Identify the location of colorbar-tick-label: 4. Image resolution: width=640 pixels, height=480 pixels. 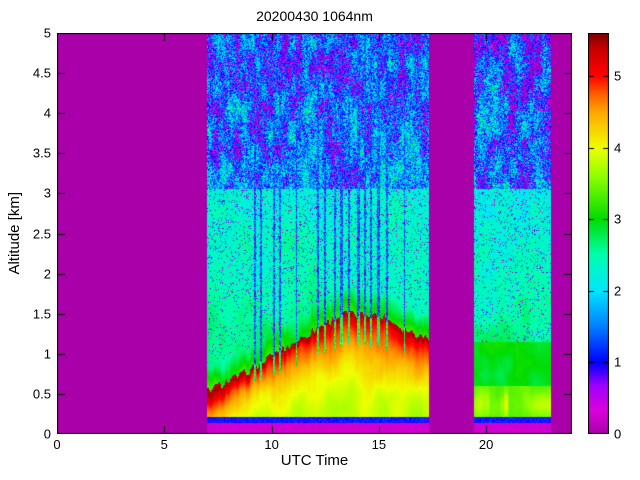
(618, 148).